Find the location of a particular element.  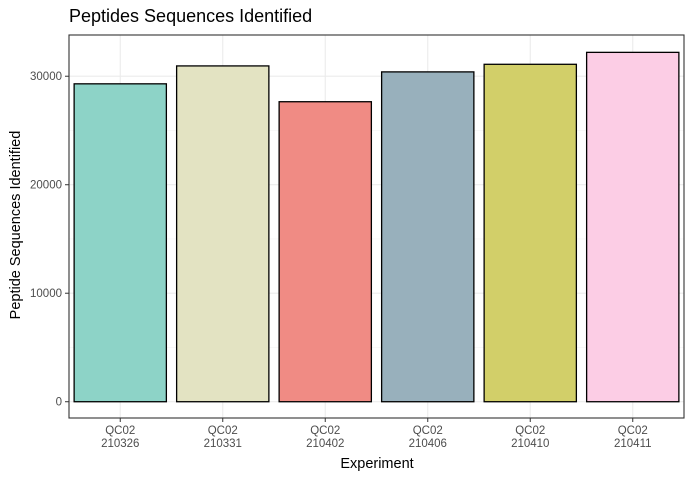

x-tick-label: QC02 210326 is located at coordinates (120, 437).